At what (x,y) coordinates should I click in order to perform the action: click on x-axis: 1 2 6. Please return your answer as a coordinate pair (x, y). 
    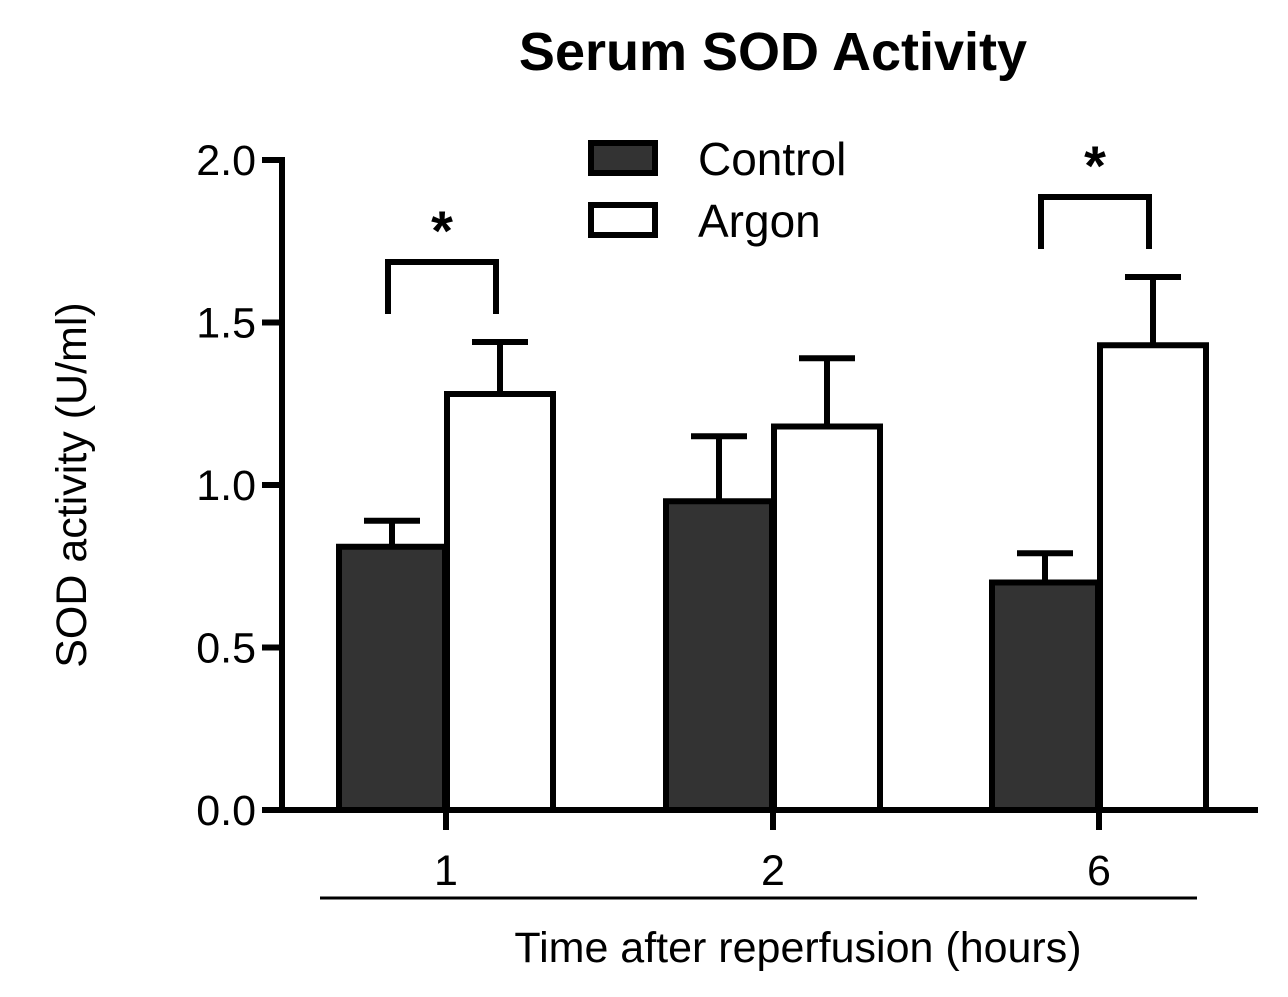
    Looking at the image, I should click on (768, 851).